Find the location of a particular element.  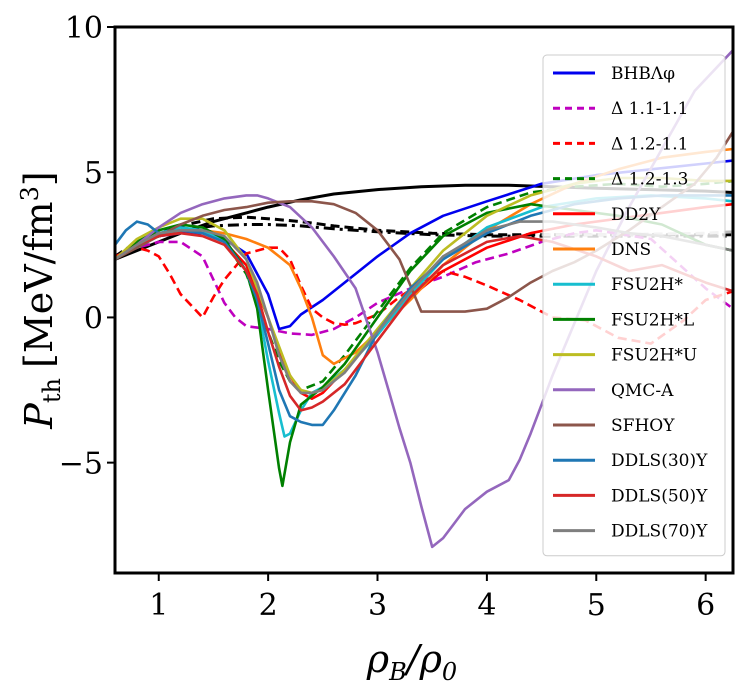

y-tick-label-3: 10 is located at coordinates (84, 28).